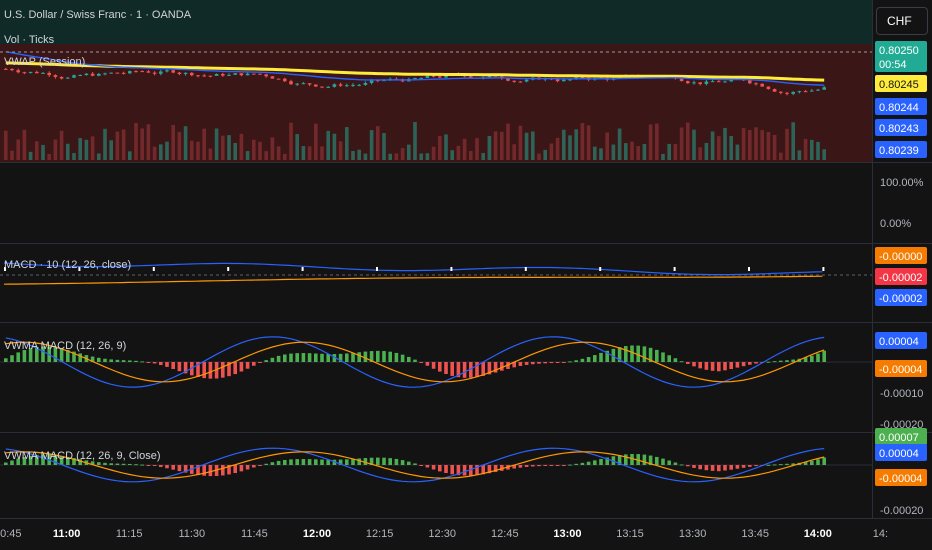  Describe the element at coordinates (893, 65) in the screenshot. I see `price-tag-label: 00:54` at that location.